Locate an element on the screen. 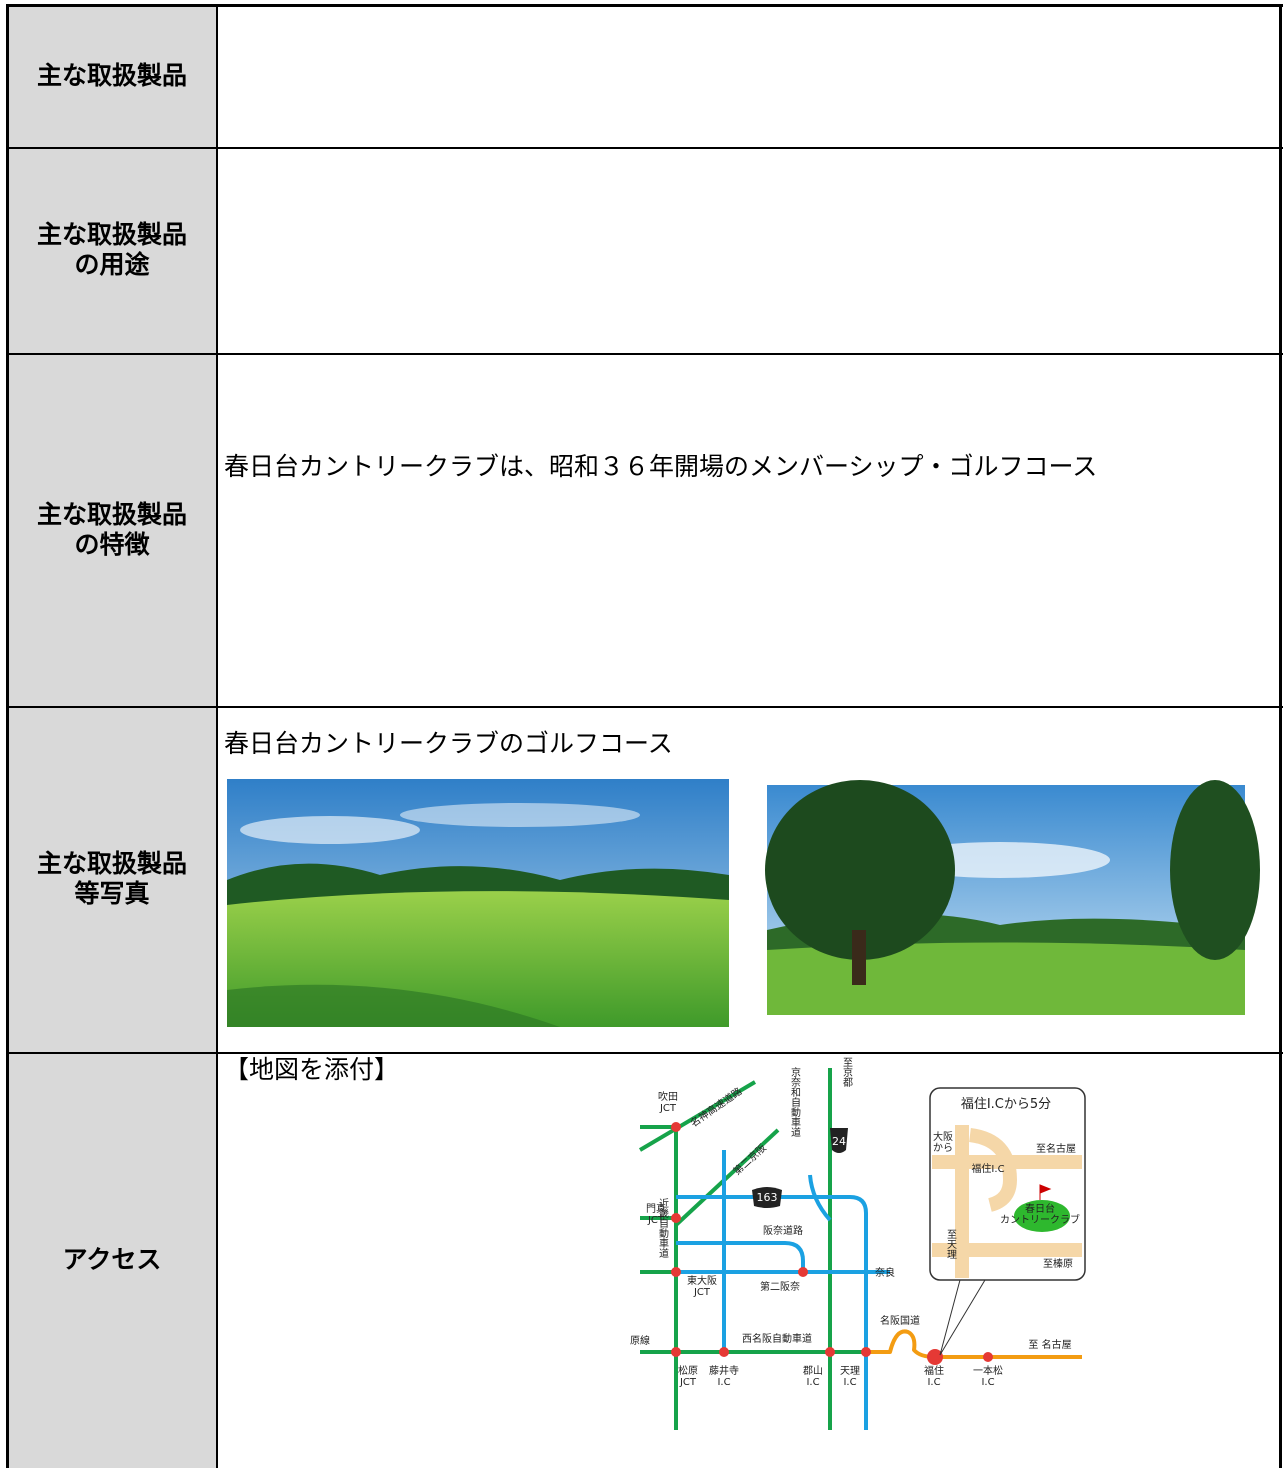  header-line: 等写真 is located at coordinates (112, 893).